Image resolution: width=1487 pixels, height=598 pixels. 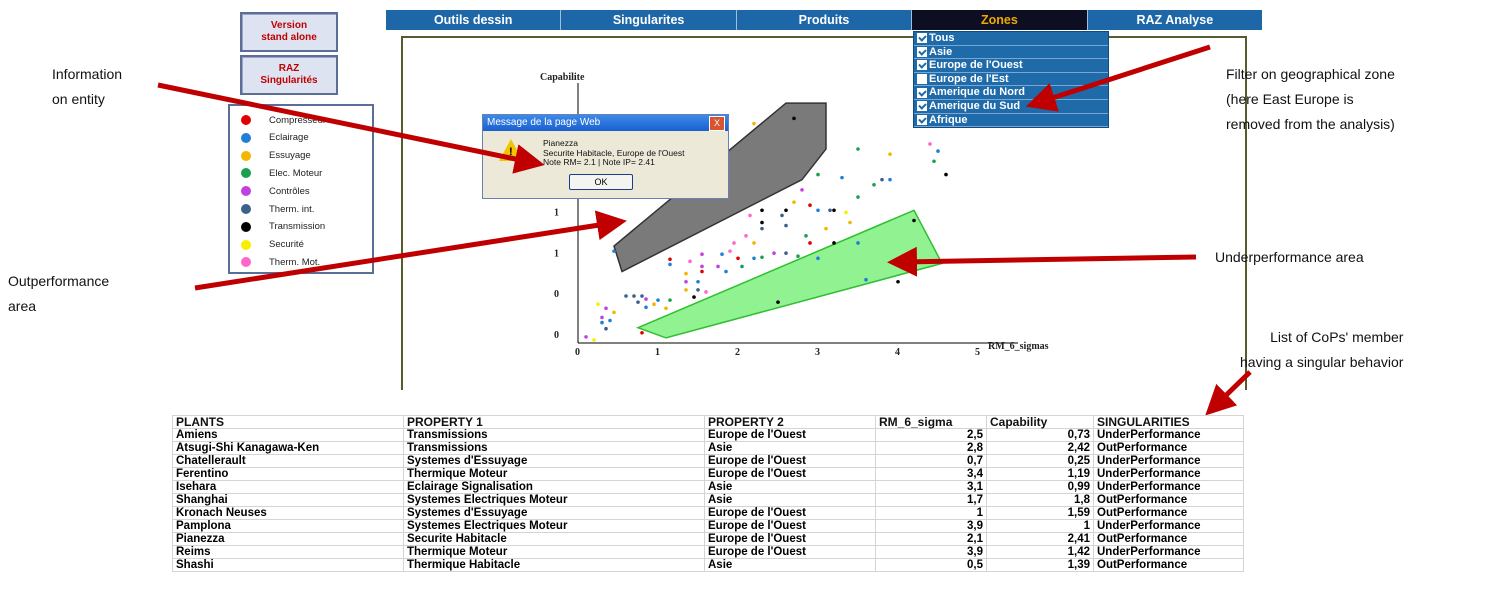 I want to click on zone-option: Europe de l'Ouest, so click(x=1011, y=66).